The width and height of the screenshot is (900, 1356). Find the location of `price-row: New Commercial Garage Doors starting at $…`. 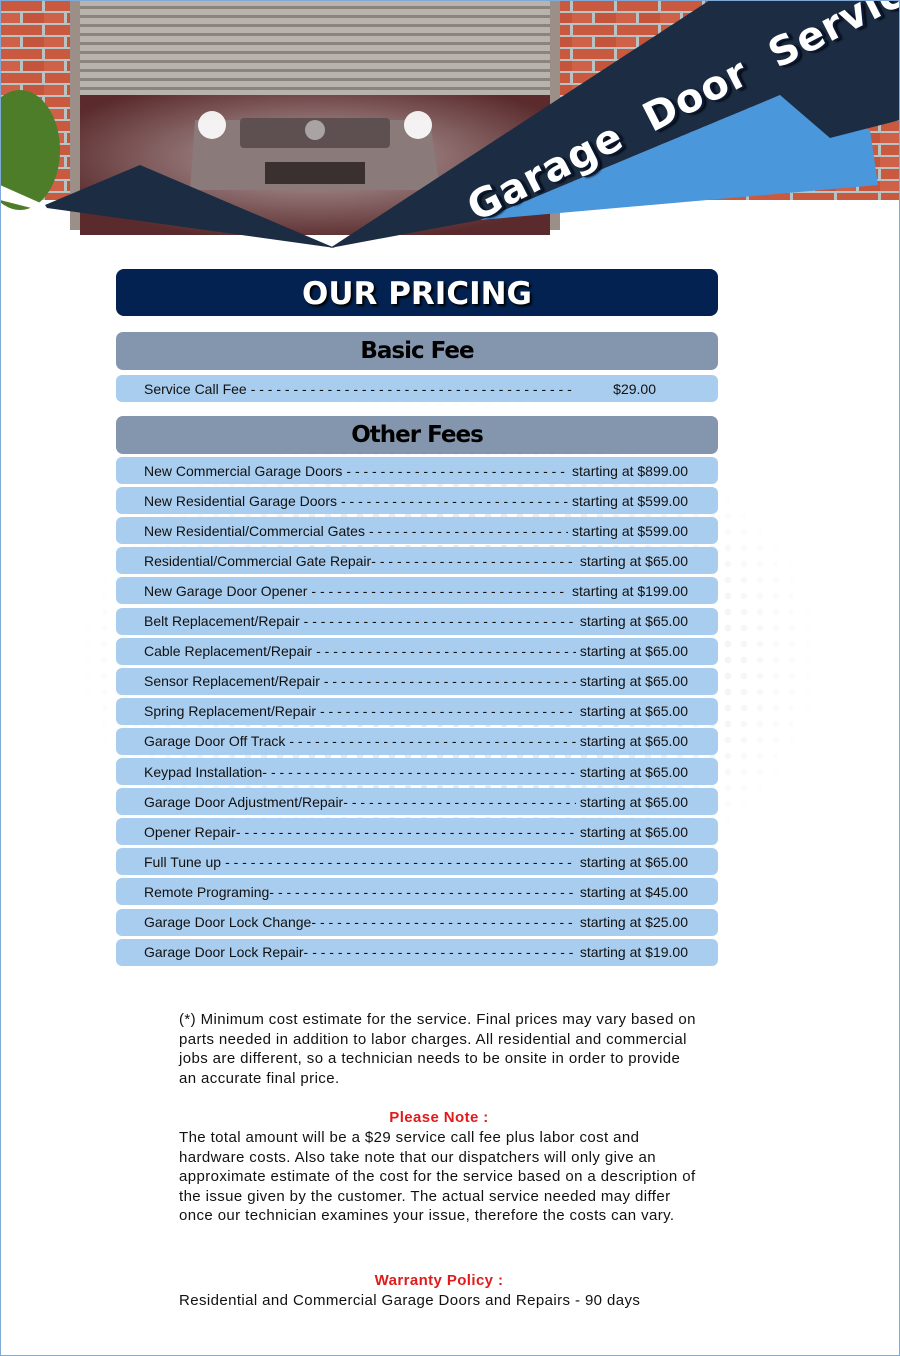

price-row: New Commercial Garage Doors starting at $… is located at coordinates (417, 470).